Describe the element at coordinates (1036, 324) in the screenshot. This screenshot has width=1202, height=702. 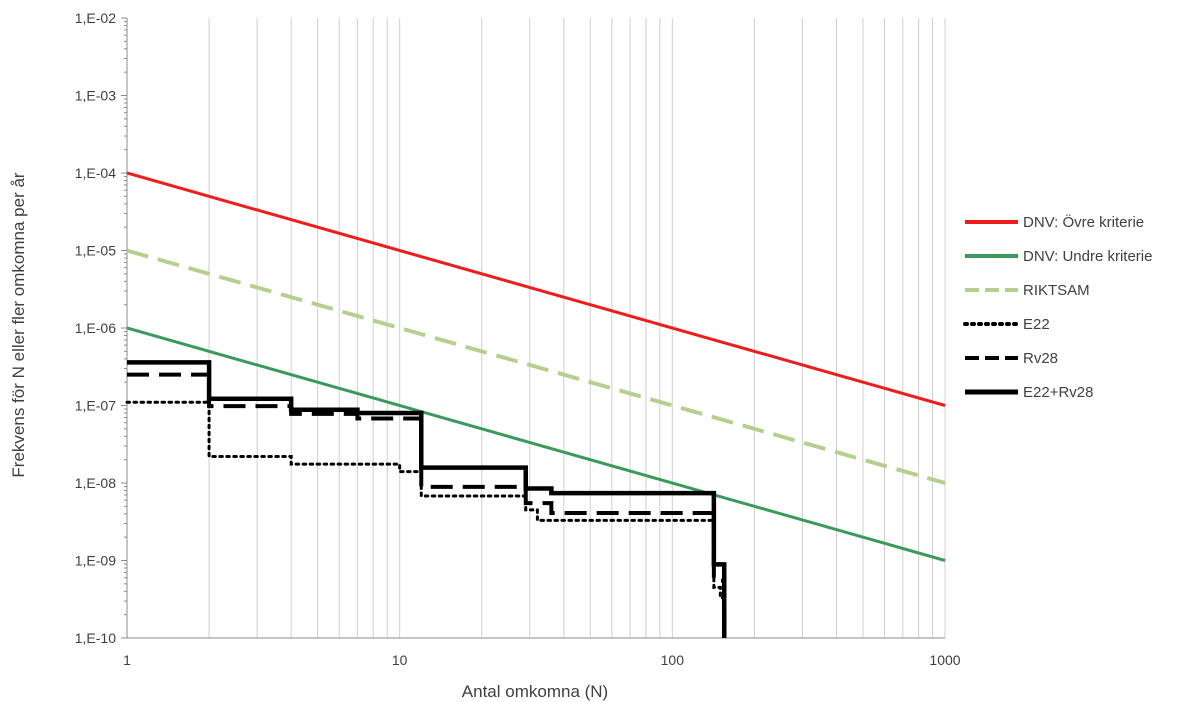
I see `legend-label: E22` at that location.